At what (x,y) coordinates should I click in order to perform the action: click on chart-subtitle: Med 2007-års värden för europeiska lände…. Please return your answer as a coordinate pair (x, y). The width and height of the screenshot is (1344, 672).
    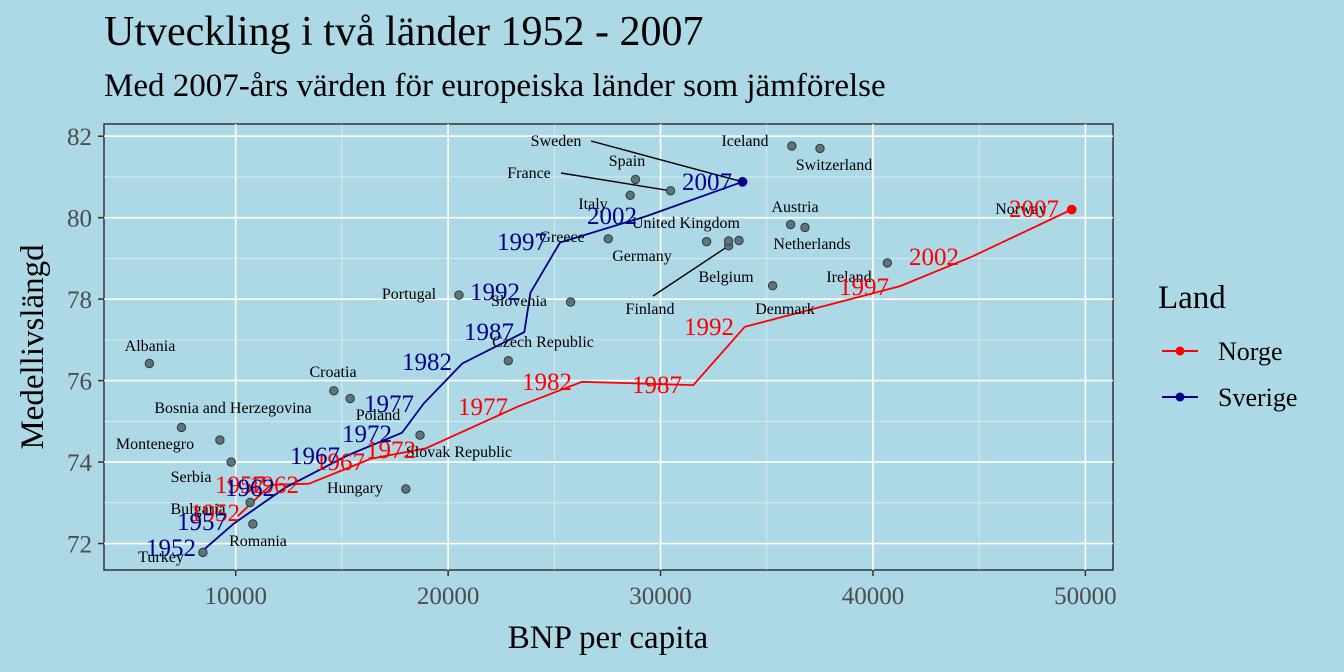
    Looking at the image, I should click on (495, 86).